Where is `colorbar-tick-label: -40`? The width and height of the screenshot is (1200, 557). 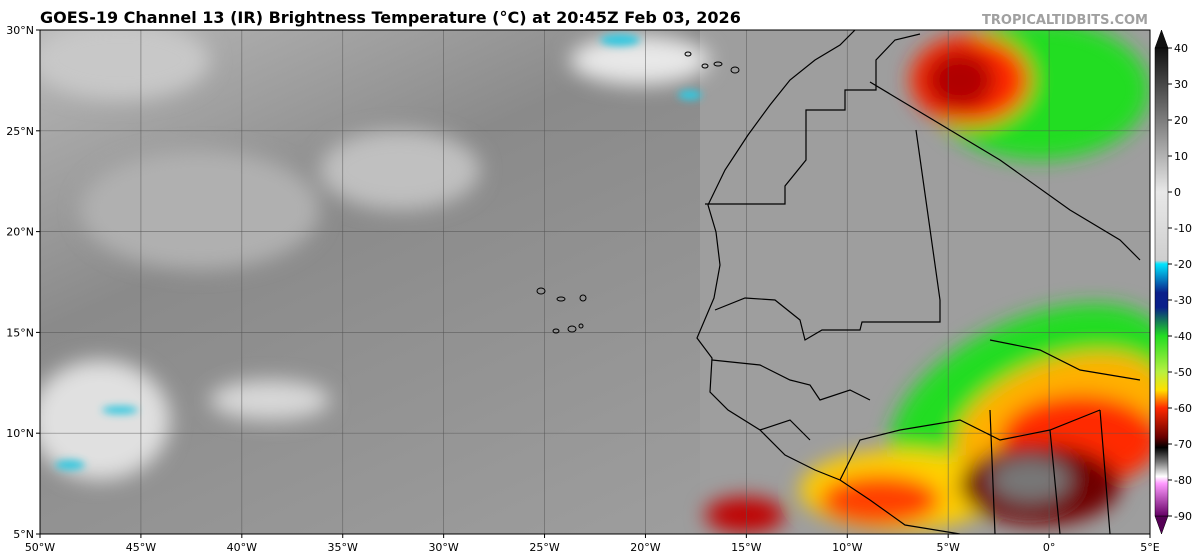 colorbar-tick-label: -40 is located at coordinates (1183, 336).